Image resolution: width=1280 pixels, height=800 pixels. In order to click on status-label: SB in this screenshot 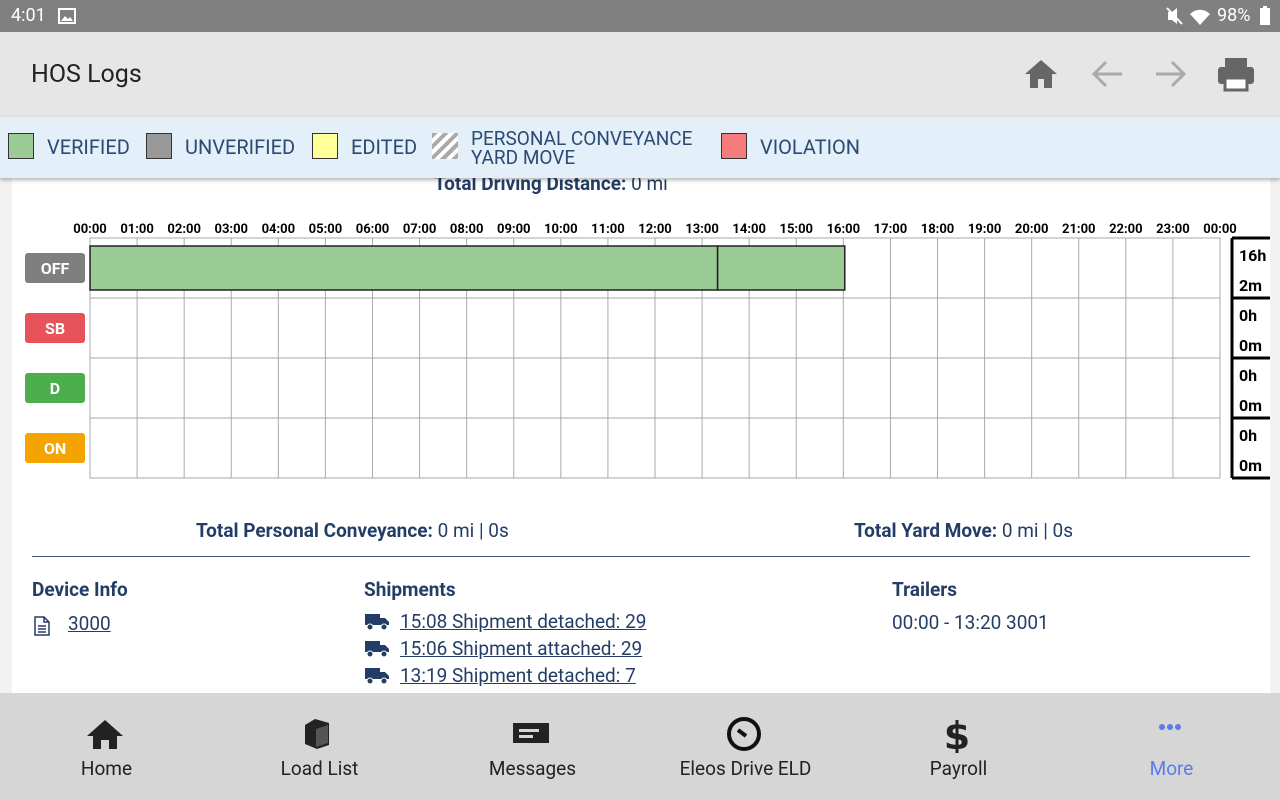, I will do `click(55, 328)`.